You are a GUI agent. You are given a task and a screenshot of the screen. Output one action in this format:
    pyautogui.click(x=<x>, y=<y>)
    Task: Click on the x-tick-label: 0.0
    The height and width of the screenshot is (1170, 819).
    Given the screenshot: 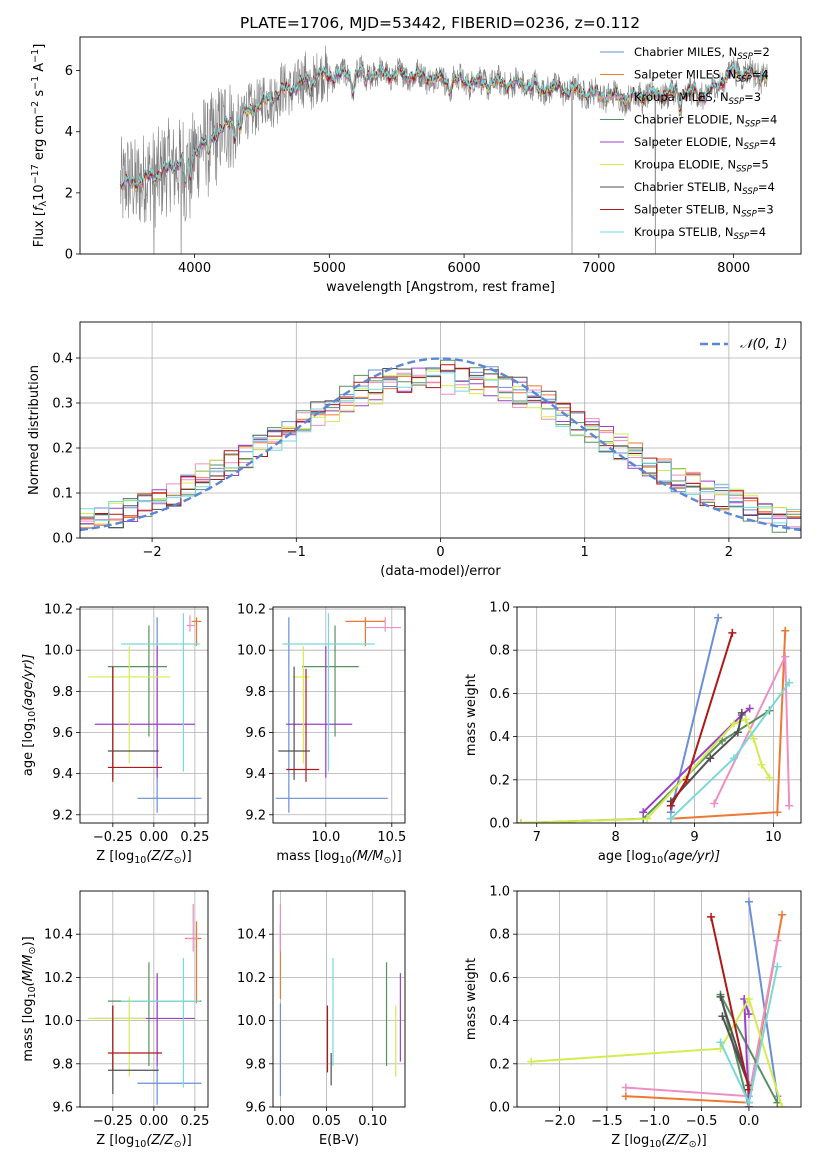 What is the action you would take?
    pyautogui.click(x=749, y=1121)
    